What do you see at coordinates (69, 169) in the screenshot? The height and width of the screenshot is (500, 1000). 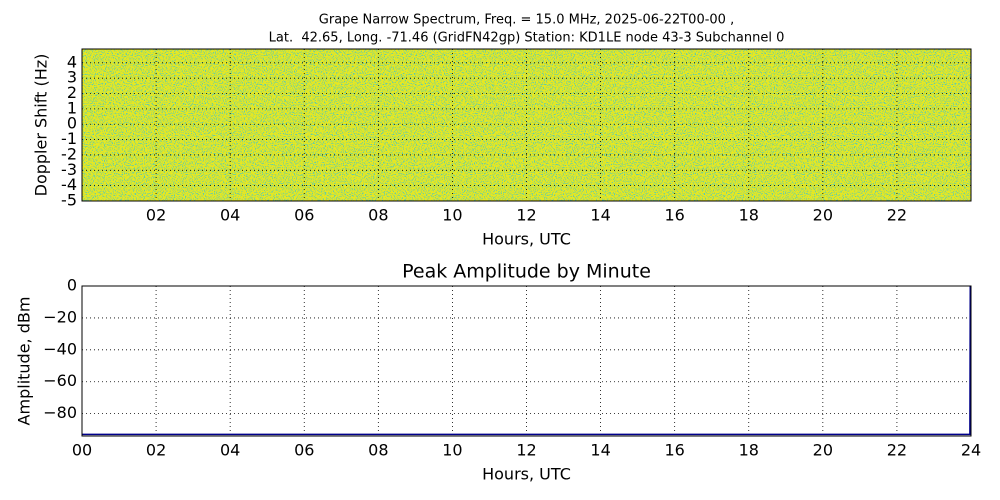 I see `y-tick-label: -3` at bounding box center [69, 169].